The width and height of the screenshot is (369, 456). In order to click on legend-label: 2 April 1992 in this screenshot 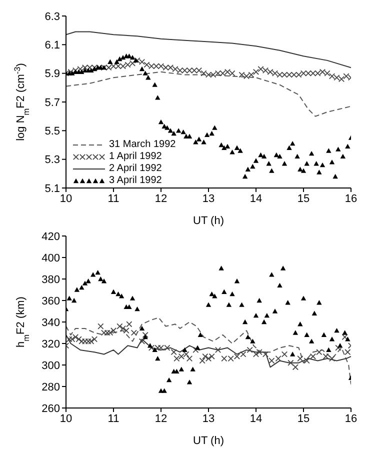, I will do `click(135, 169)`.